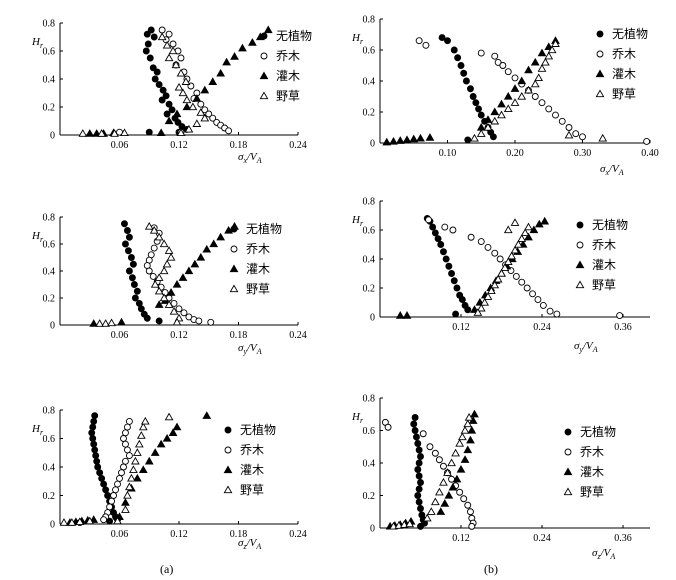 The image size is (676, 580). What do you see at coordinates (142, 272) in the screenshot?
I see `series-filled-circle` at bounding box center [142, 272].